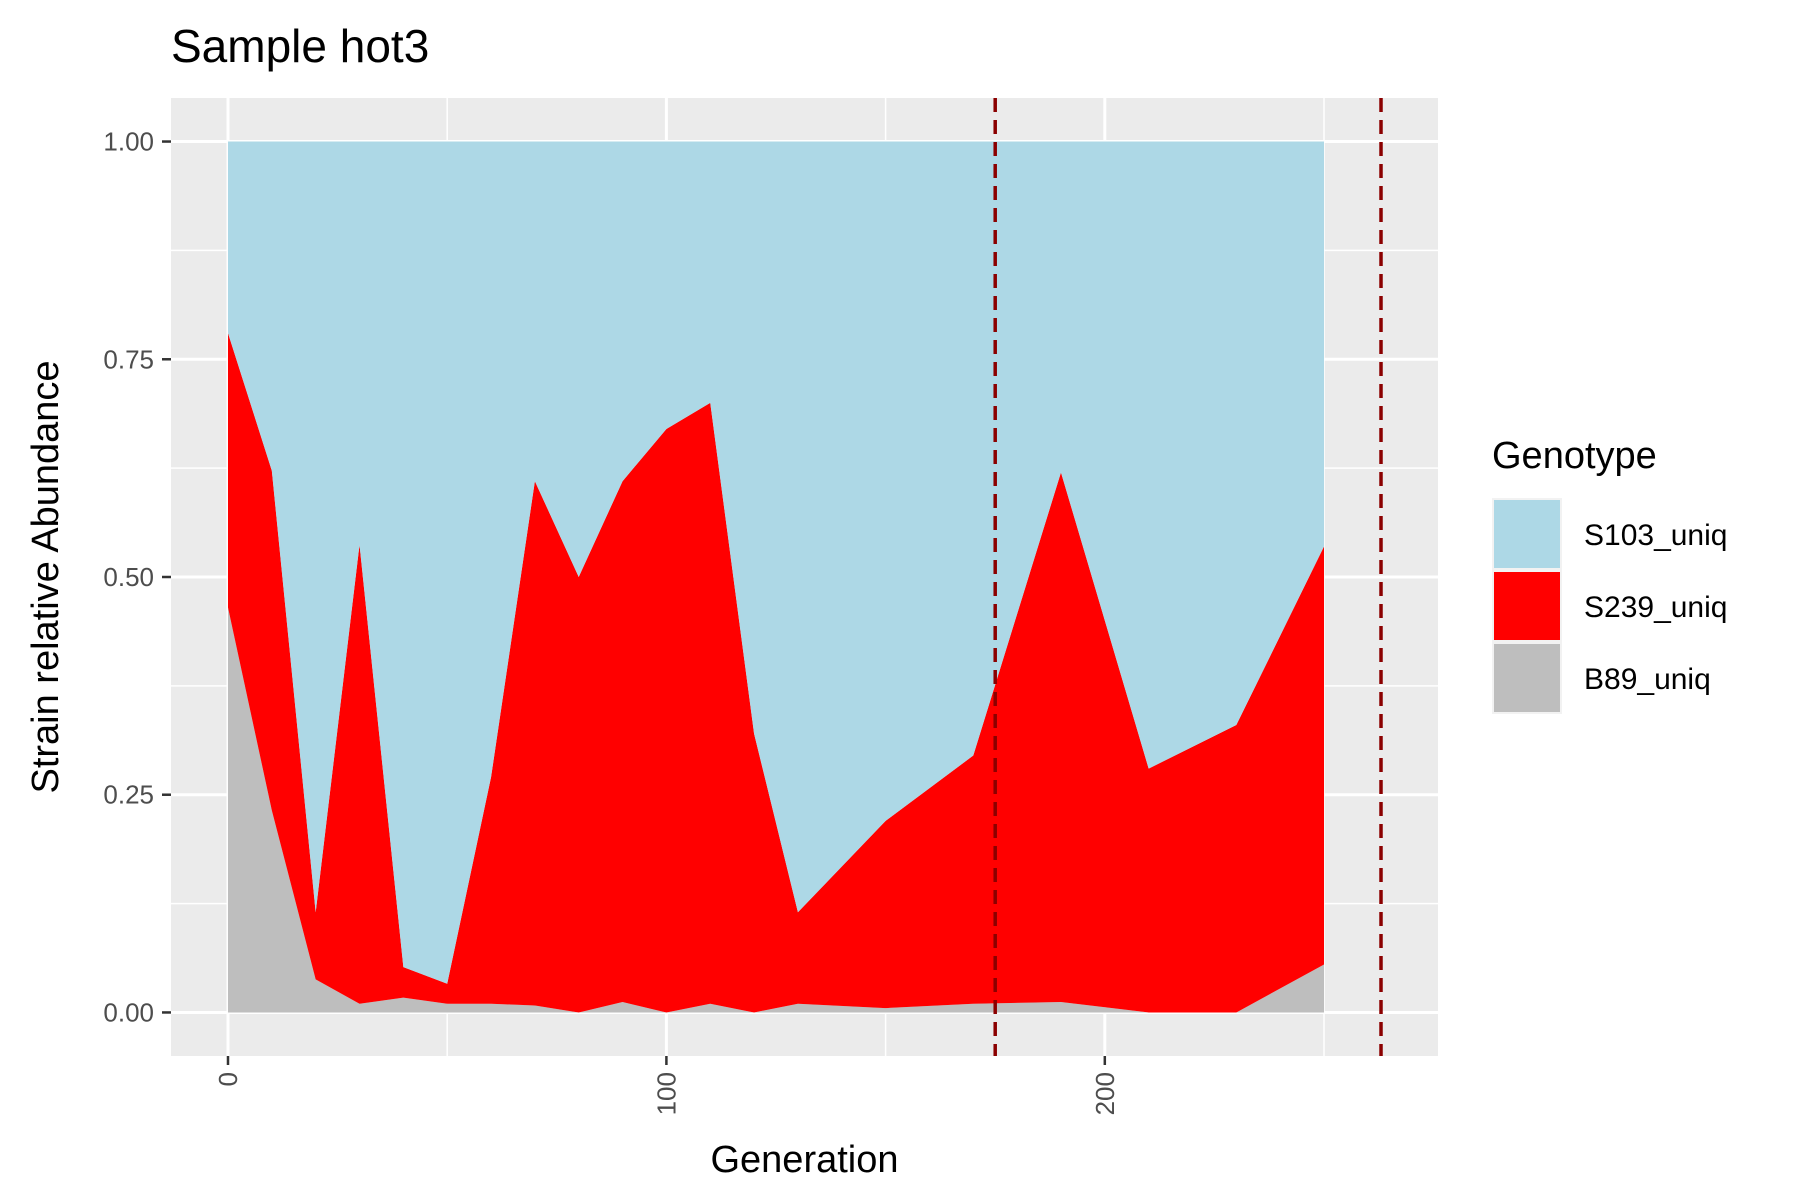 Image resolution: width=1800 pixels, height=1200 pixels. I want to click on y-tick-label: 0.75, so click(128, 359).